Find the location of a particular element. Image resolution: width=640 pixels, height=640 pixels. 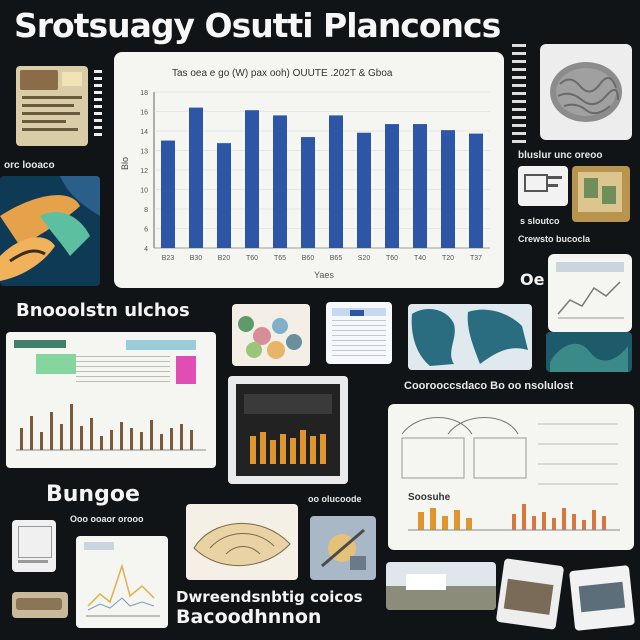

chart-x-tick-label: B60 is located at coordinates (308, 258).